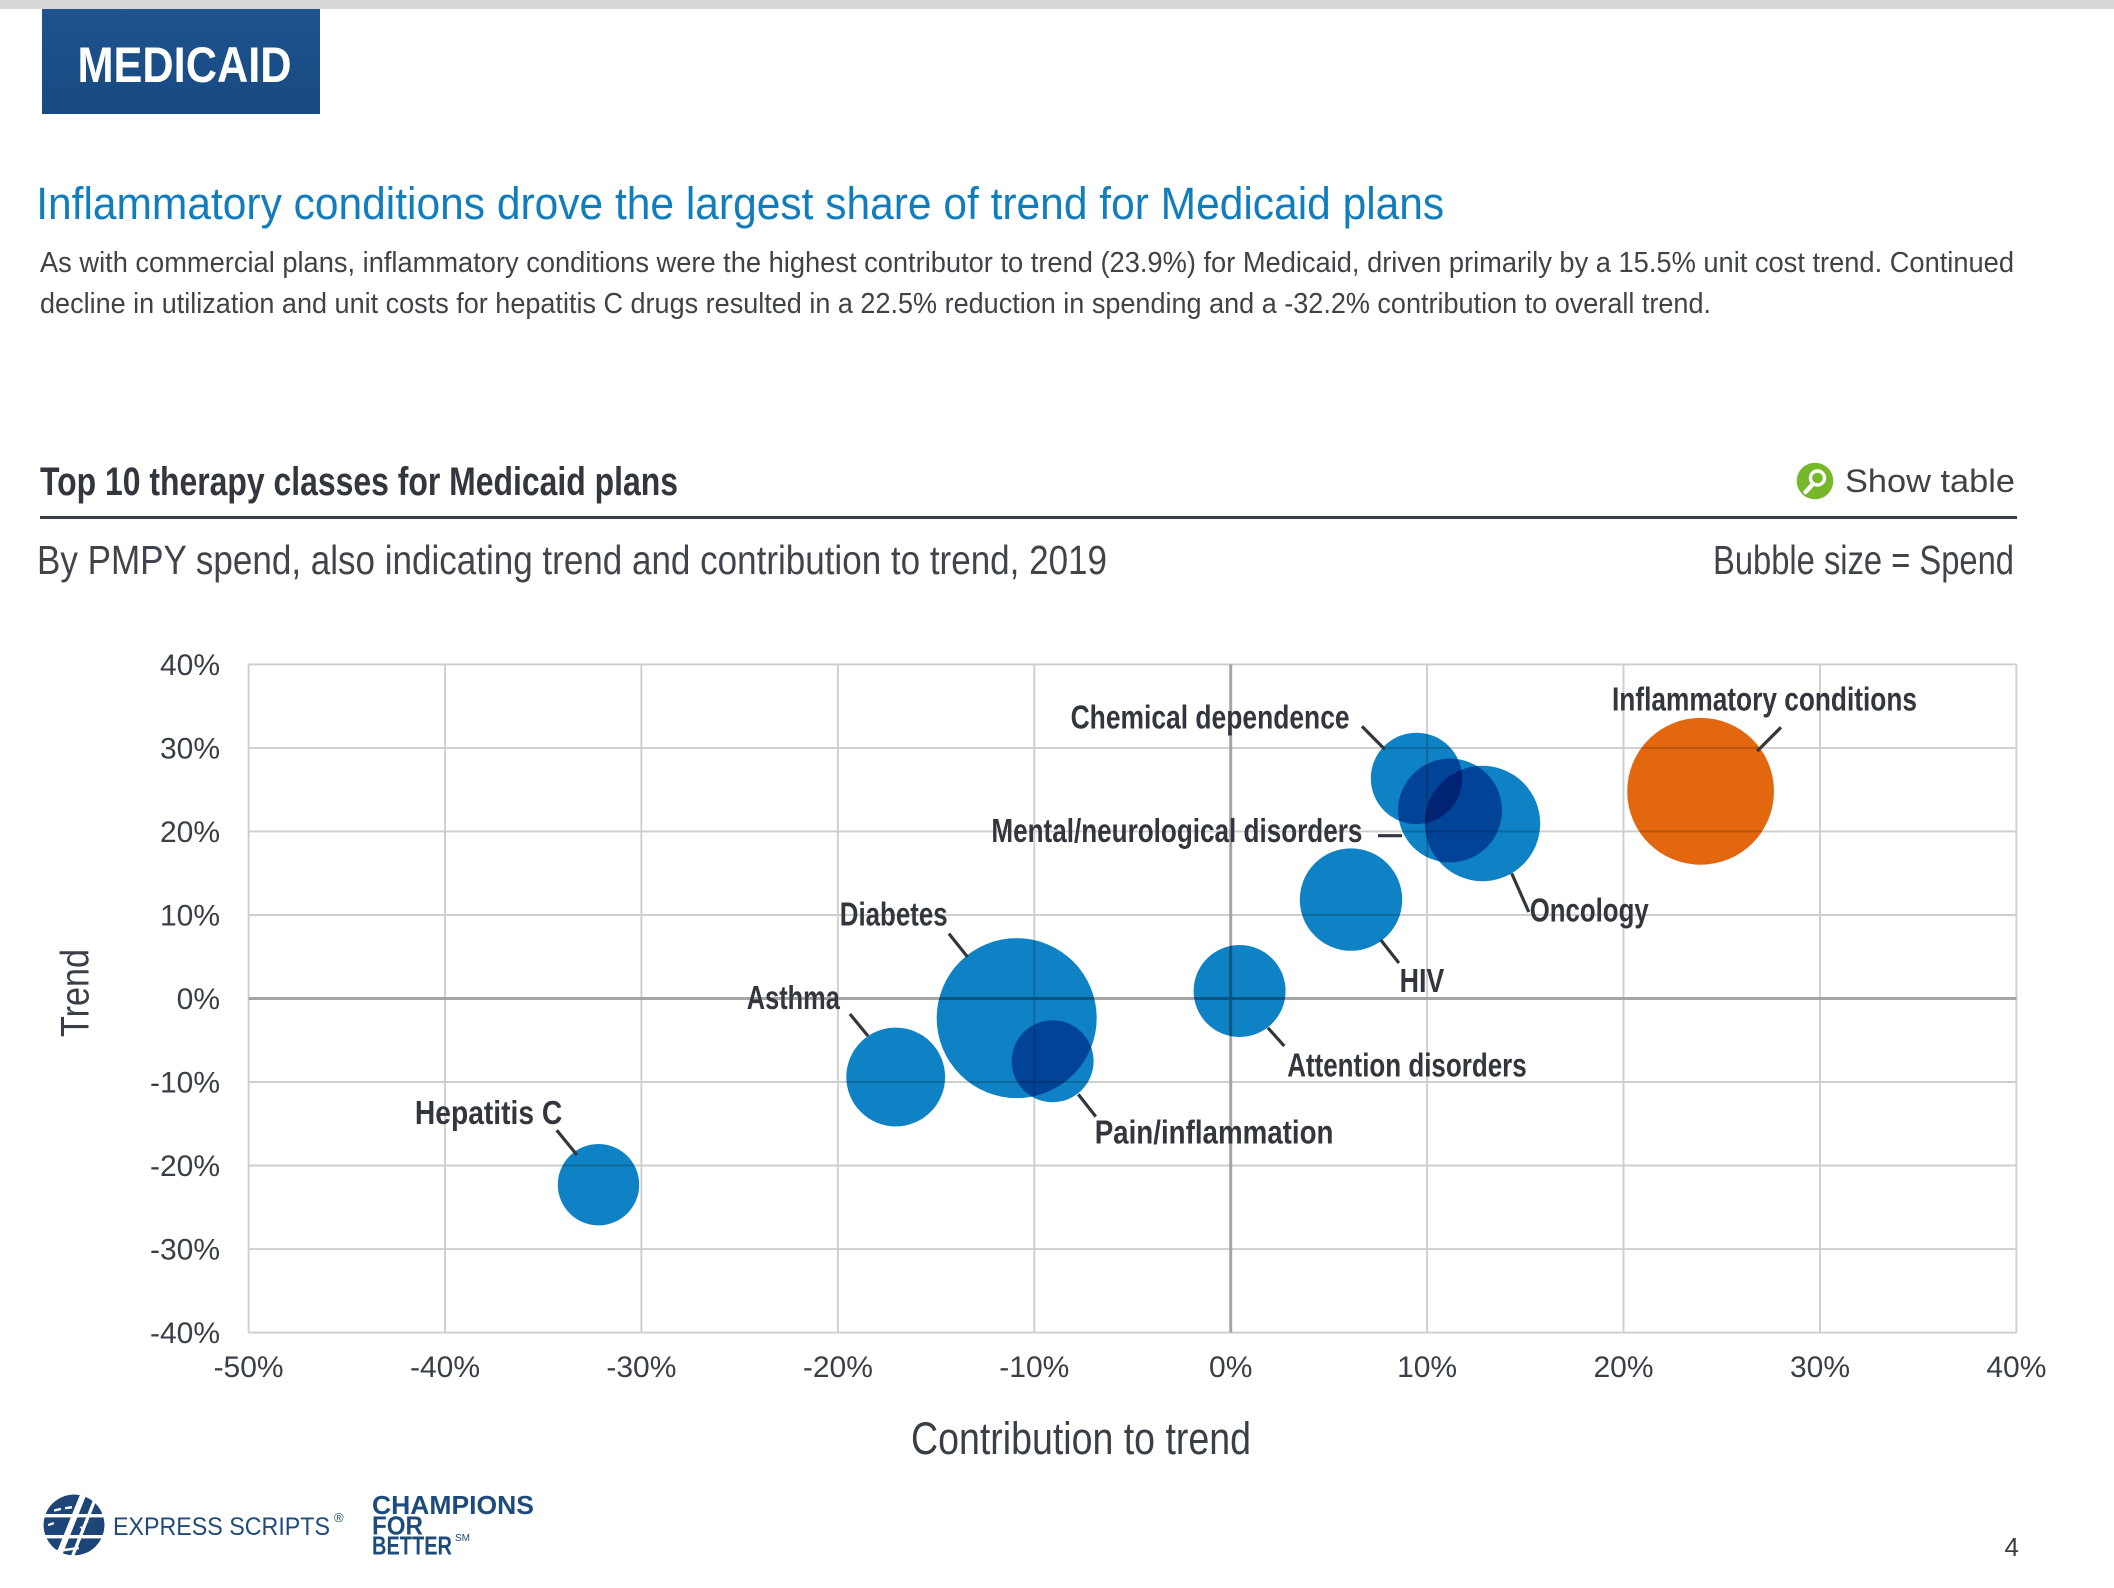 This screenshot has height=1588, width=2114. Describe the element at coordinates (221, 1527) in the screenshot. I see `svg-text: EXPRESS SCRIPTS` at that location.